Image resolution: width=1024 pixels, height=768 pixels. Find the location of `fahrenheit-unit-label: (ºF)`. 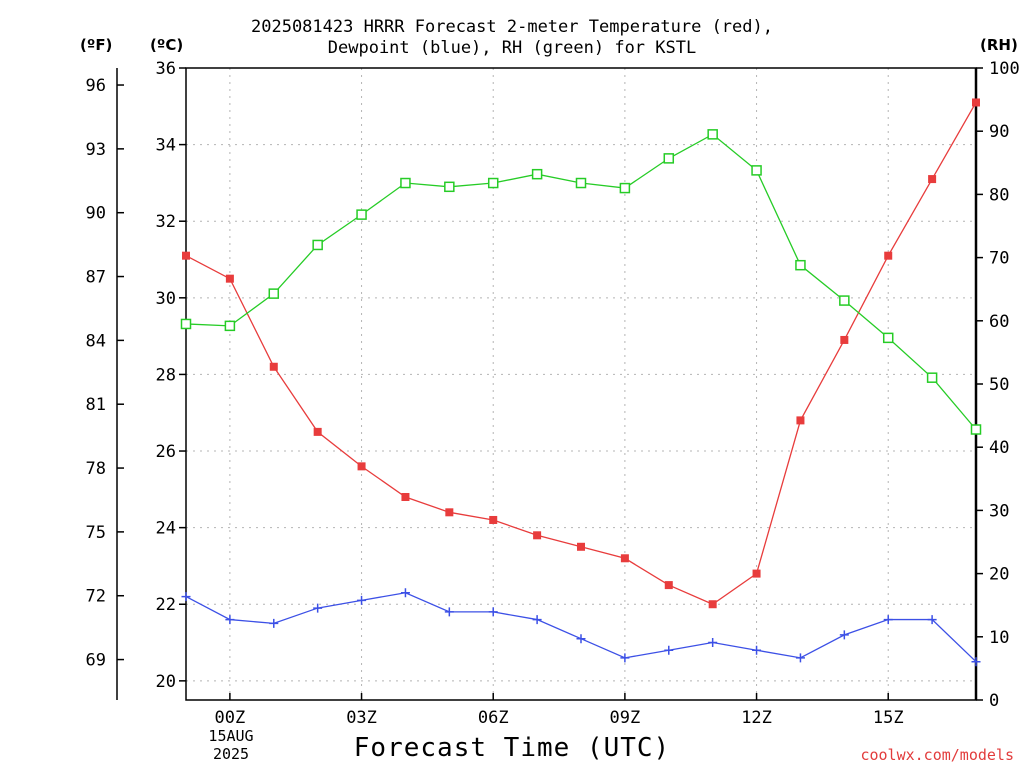

fahrenheit-unit-label: (ºF) is located at coordinates (96, 45).